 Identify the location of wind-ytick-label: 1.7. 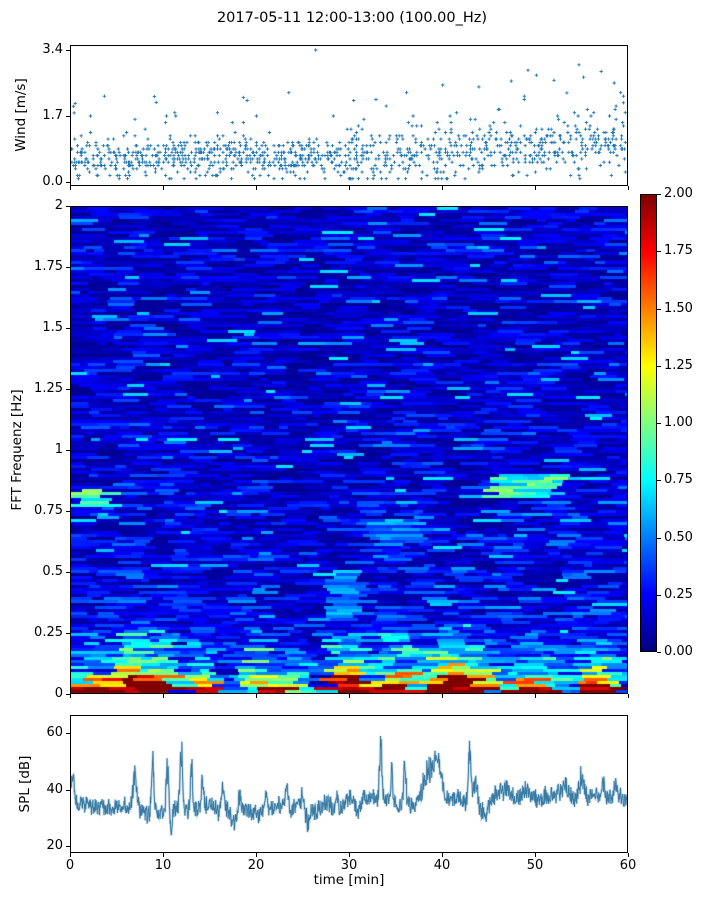
(52, 115).